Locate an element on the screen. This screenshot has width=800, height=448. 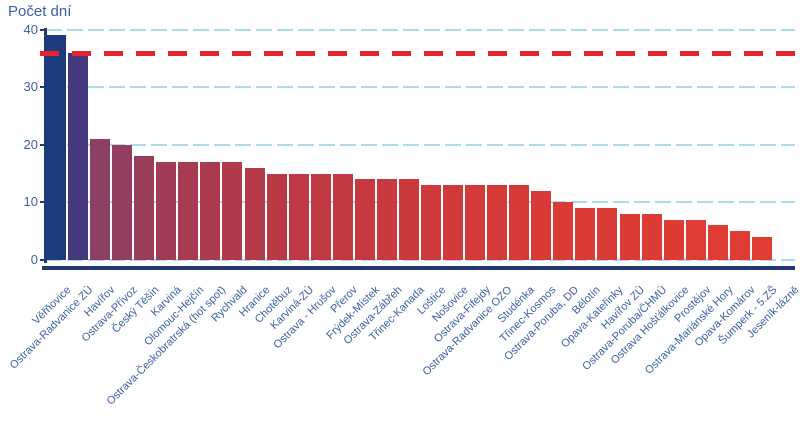
y-tick-label: 0 is located at coordinates (34, 259).